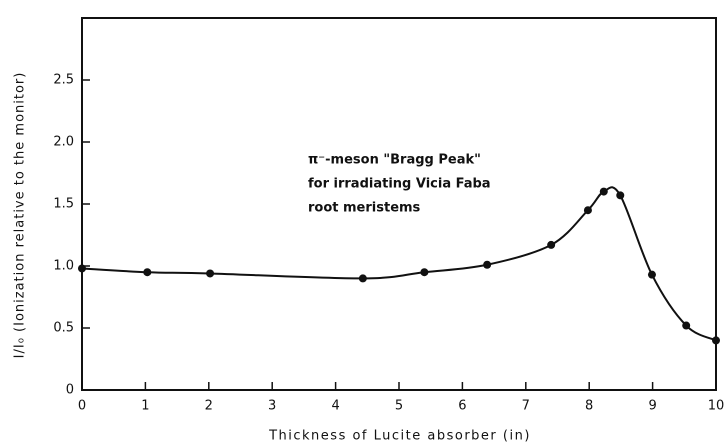  Describe the element at coordinates (399, 406) in the screenshot. I see `x-tick-label: 5` at that location.